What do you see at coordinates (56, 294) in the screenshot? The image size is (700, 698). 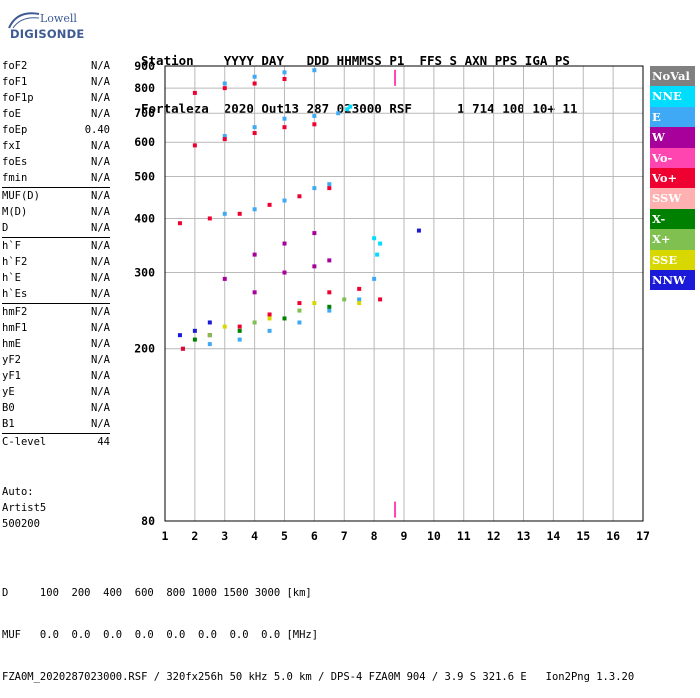 I see `param-row: h`Es N/A` at bounding box center [56, 294].